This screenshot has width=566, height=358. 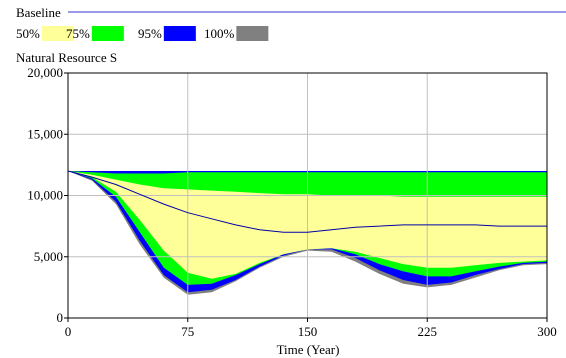 What do you see at coordinates (150, 33) in the screenshot?
I see `legend-label-2: 95%` at bounding box center [150, 33].